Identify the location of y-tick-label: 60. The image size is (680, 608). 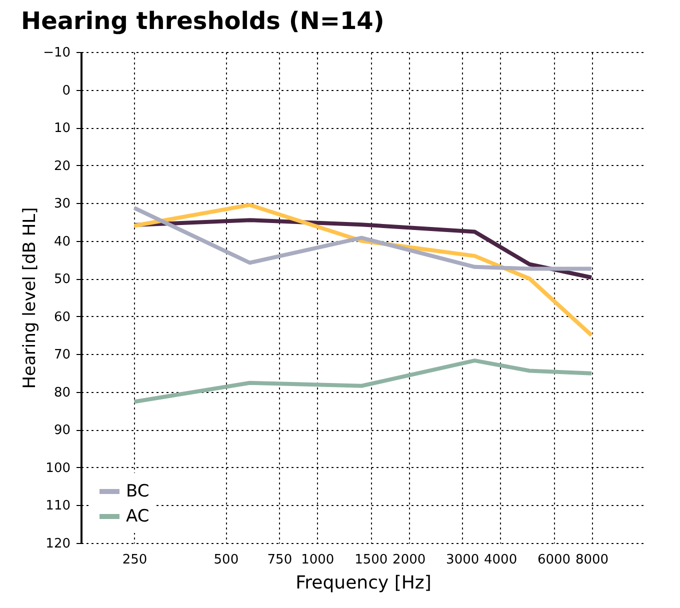
(62, 317).